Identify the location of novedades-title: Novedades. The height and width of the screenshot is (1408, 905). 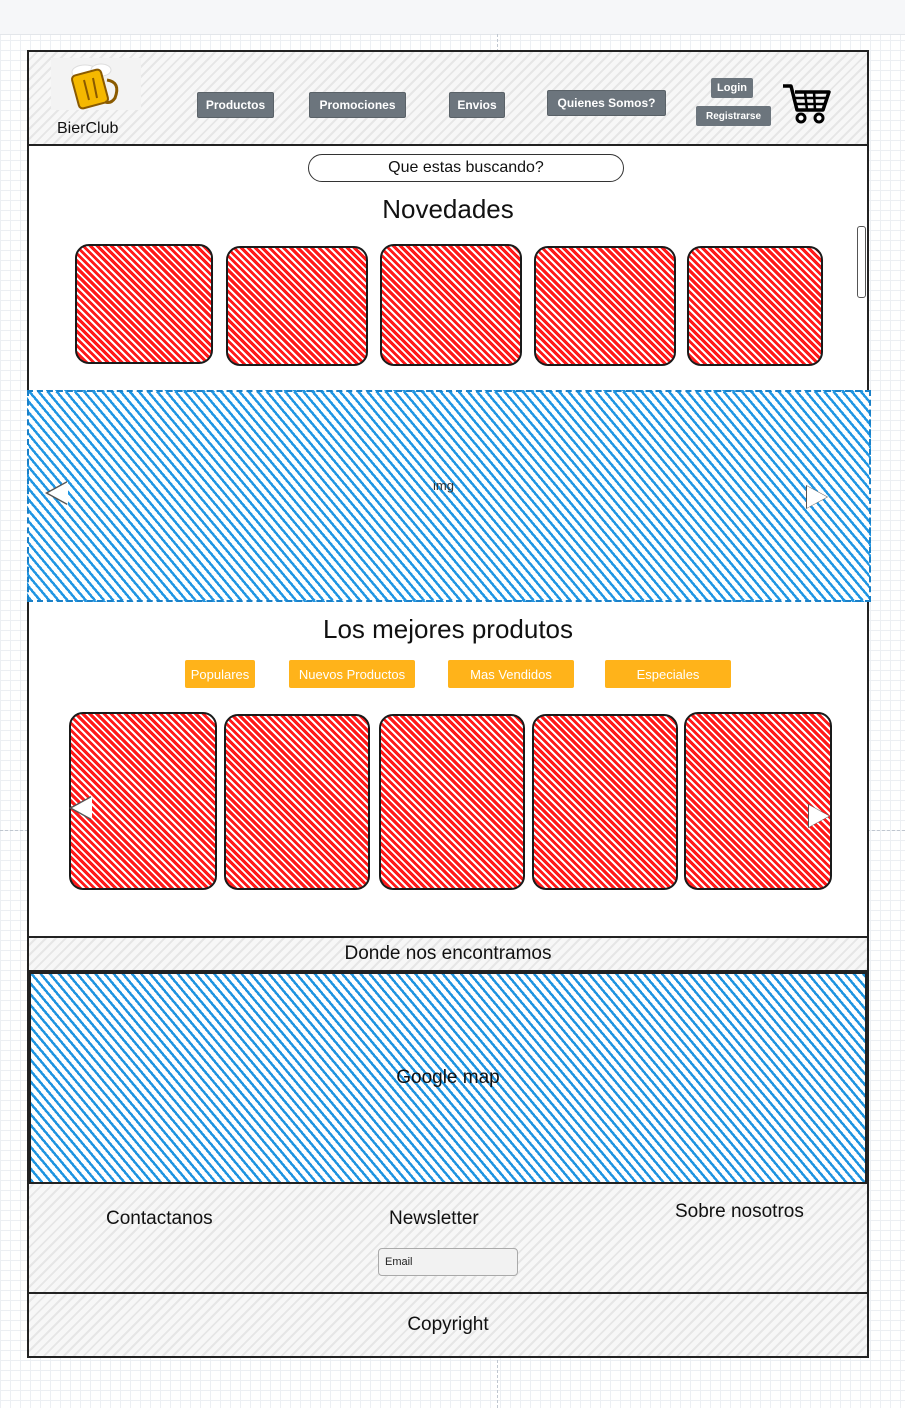
(448, 209).